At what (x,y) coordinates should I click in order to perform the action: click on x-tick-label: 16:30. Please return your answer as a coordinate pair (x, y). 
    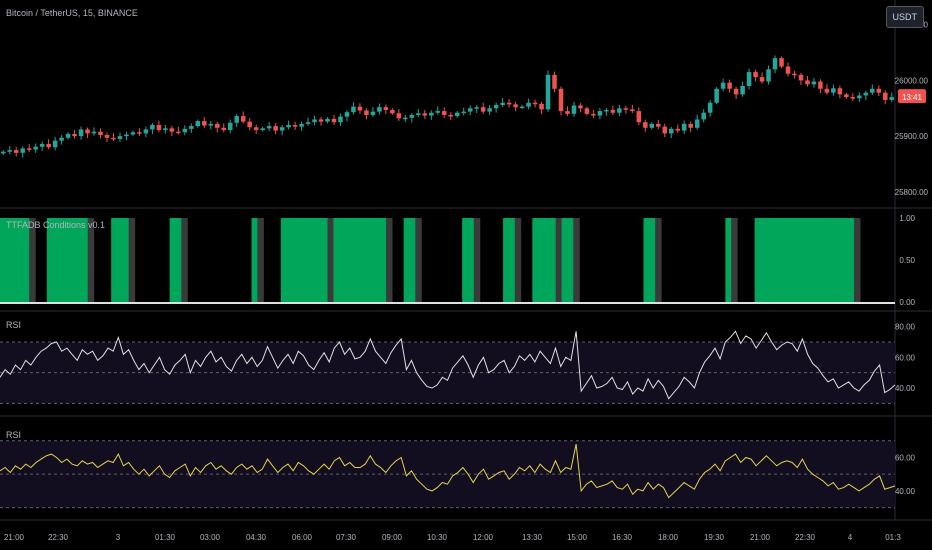
    Looking at the image, I should click on (622, 537).